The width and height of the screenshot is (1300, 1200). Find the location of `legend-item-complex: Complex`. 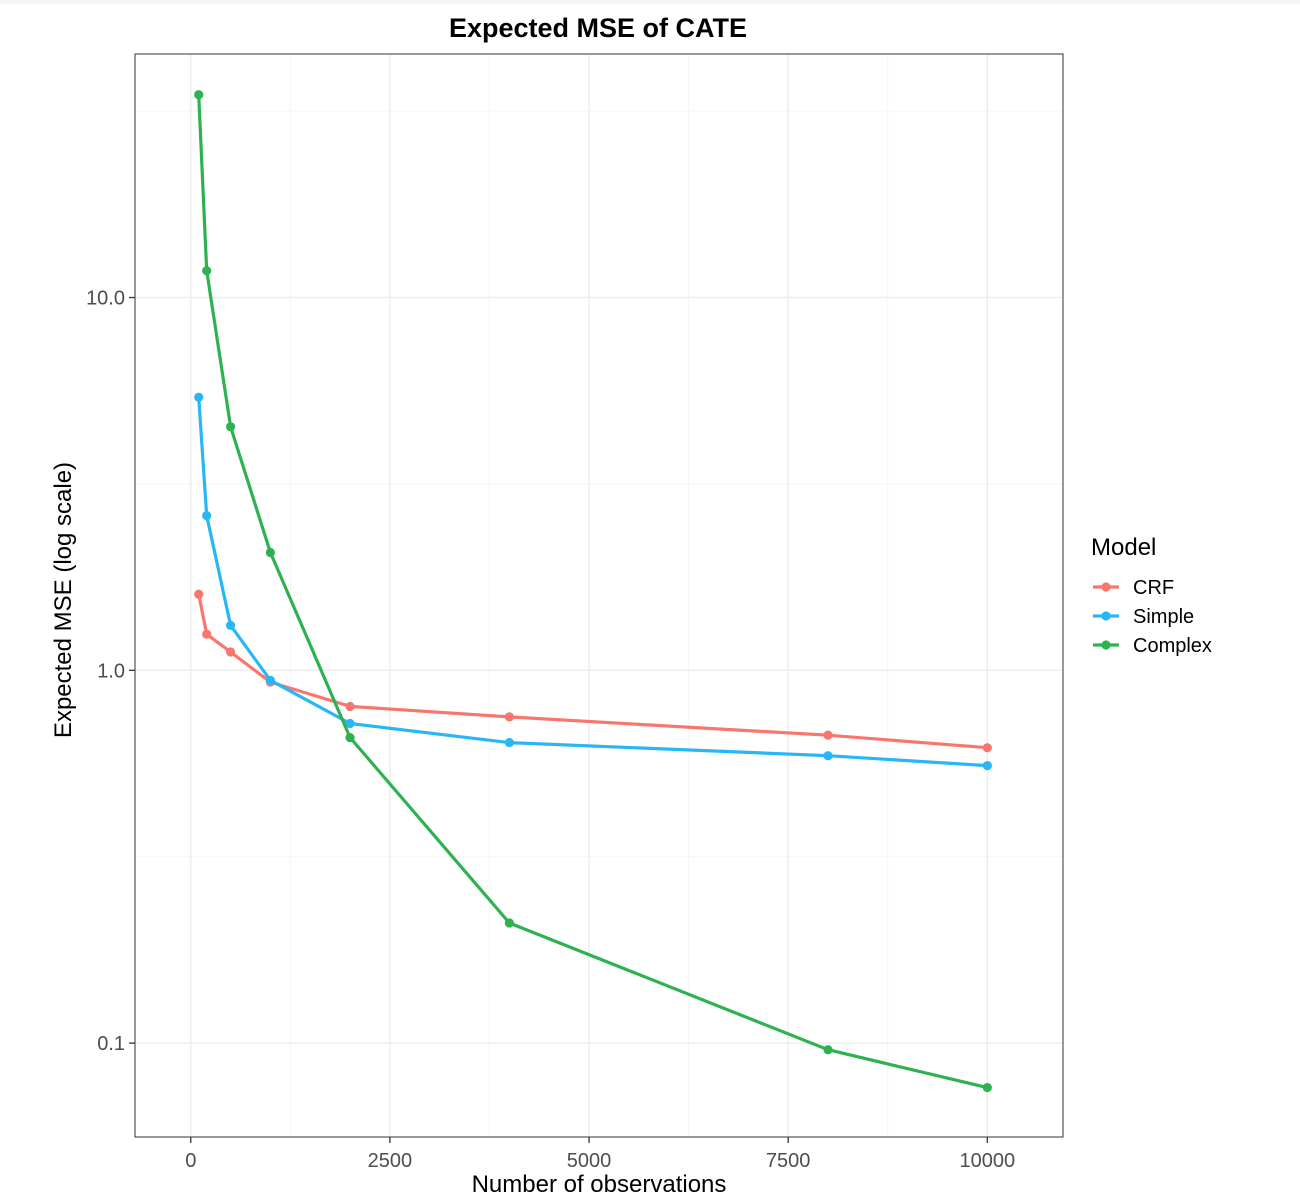

legend-item-complex: Complex is located at coordinates (1152, 646).